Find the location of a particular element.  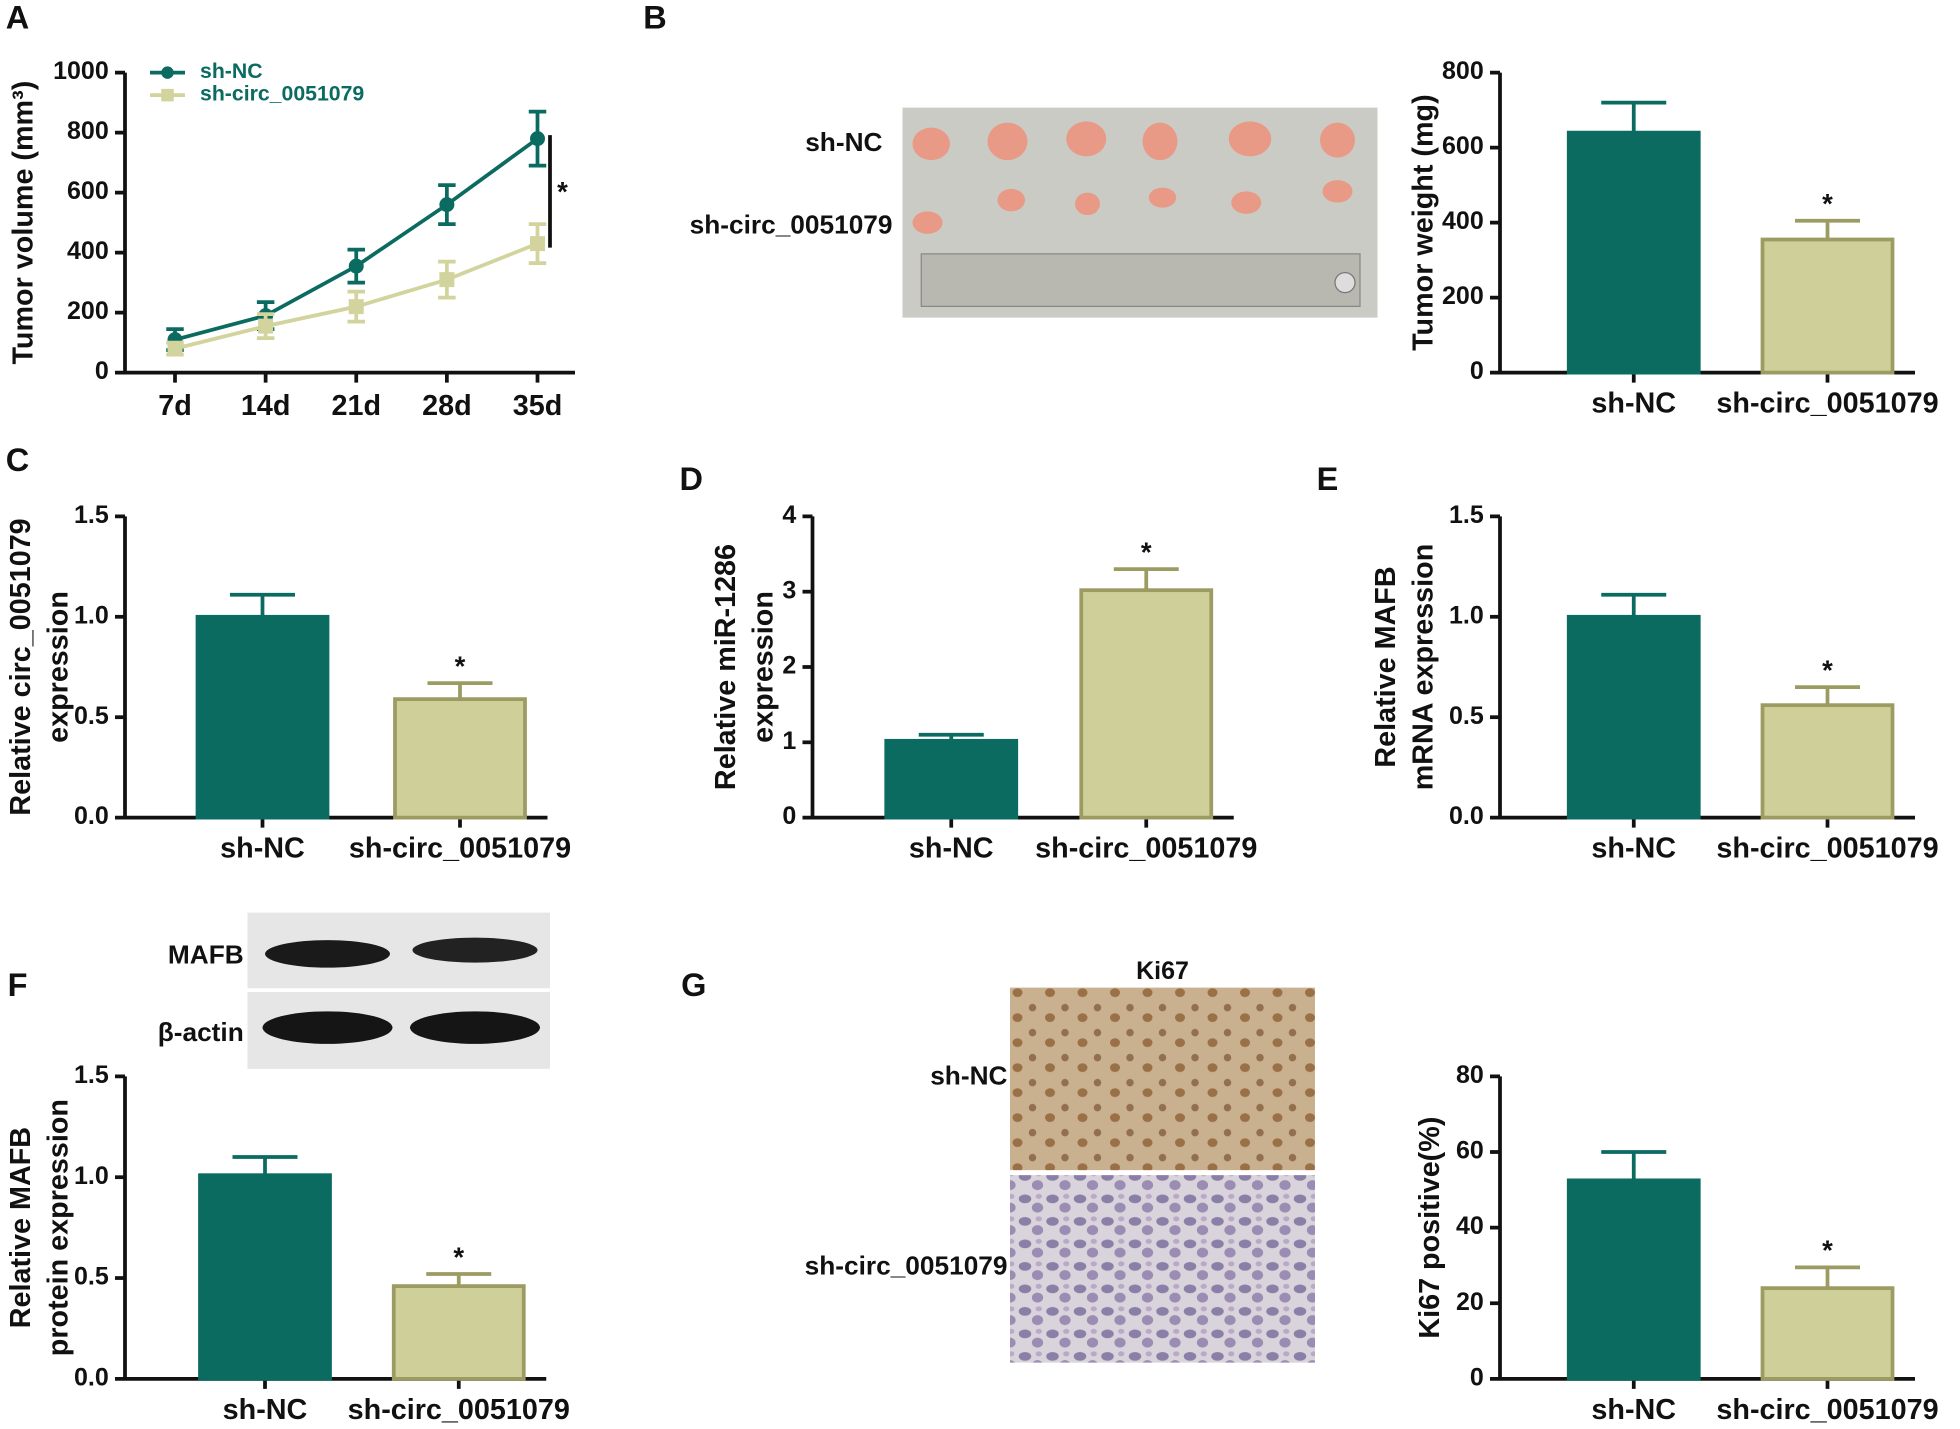

panel-label: D is located at coordinates (691, 479).